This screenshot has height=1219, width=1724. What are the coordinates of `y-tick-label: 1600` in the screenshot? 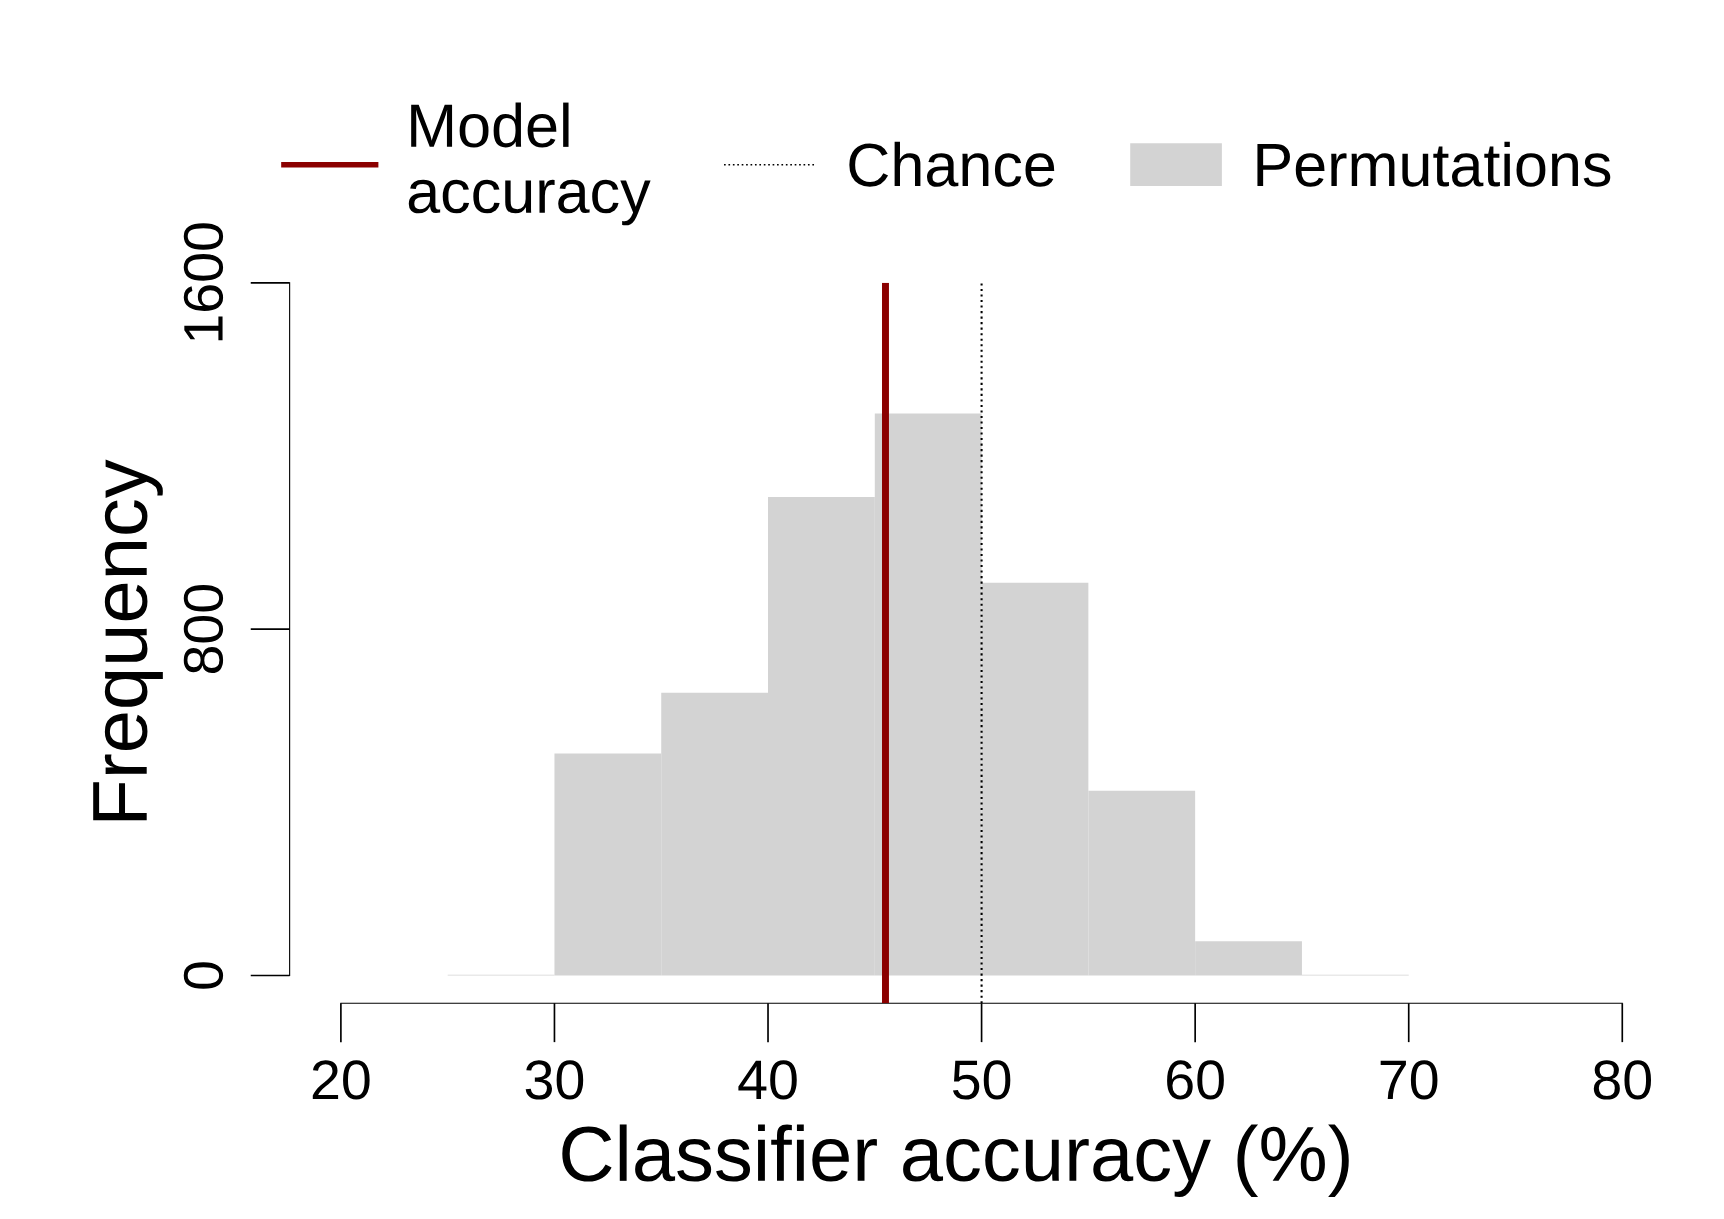 It's located at (203, 282).